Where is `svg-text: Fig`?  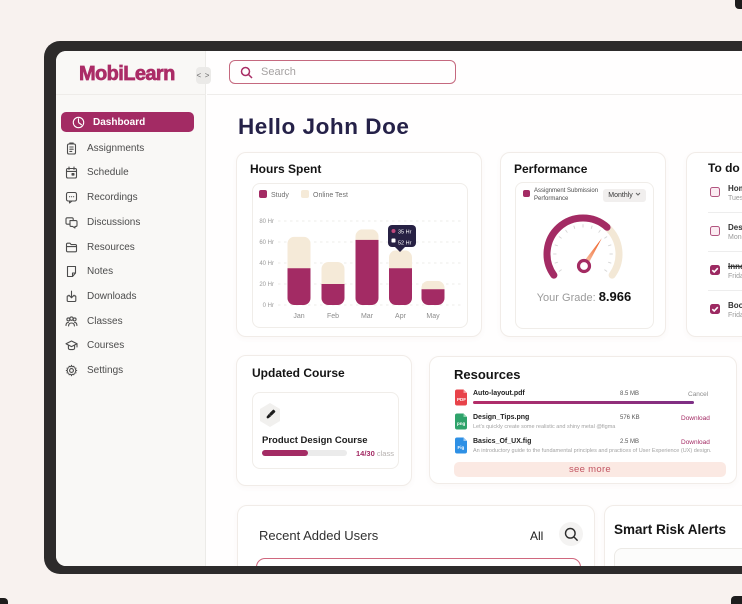
svg-text: Fig is located at coordinates (461, 447).